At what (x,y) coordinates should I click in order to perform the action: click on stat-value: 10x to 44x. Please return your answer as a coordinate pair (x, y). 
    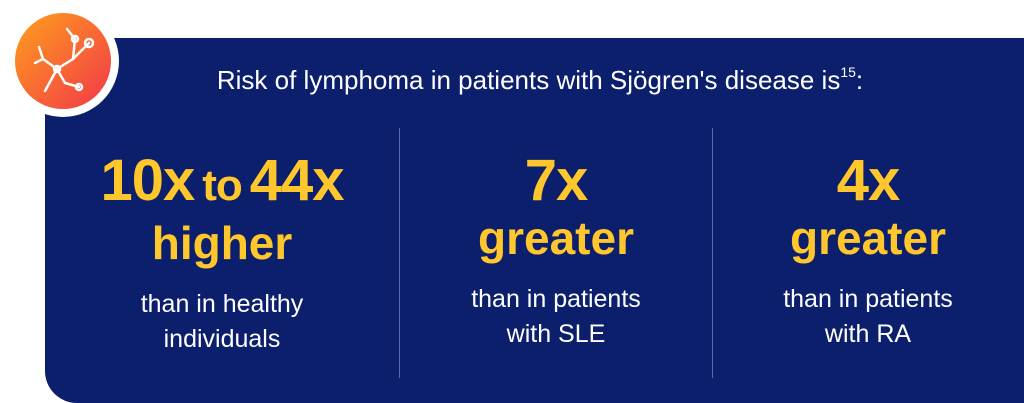
    Looking at the image, I should click on (222, 183).